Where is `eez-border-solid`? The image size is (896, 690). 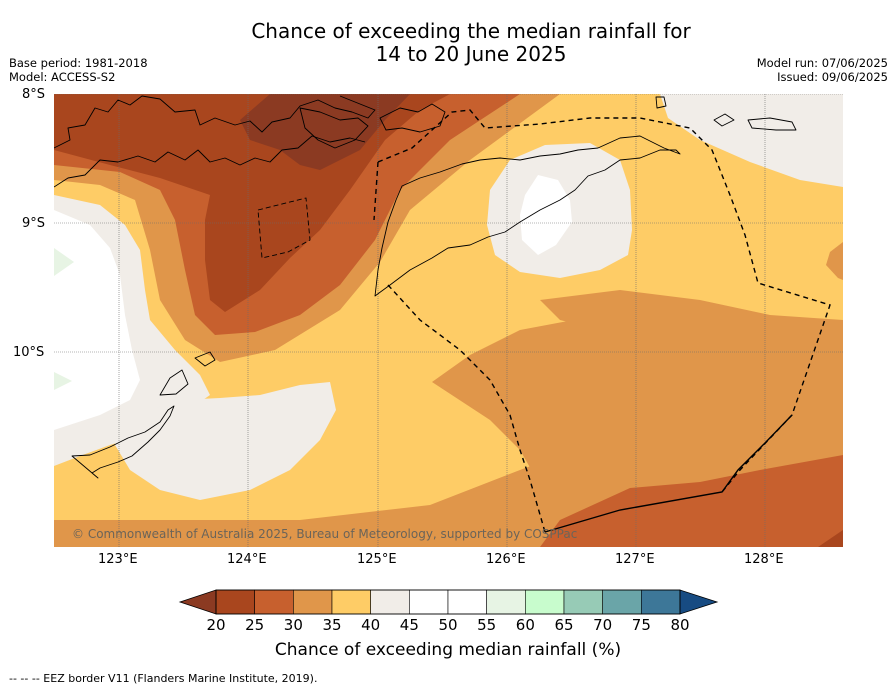
eez-border-solid is located at coordinates (668, 473).